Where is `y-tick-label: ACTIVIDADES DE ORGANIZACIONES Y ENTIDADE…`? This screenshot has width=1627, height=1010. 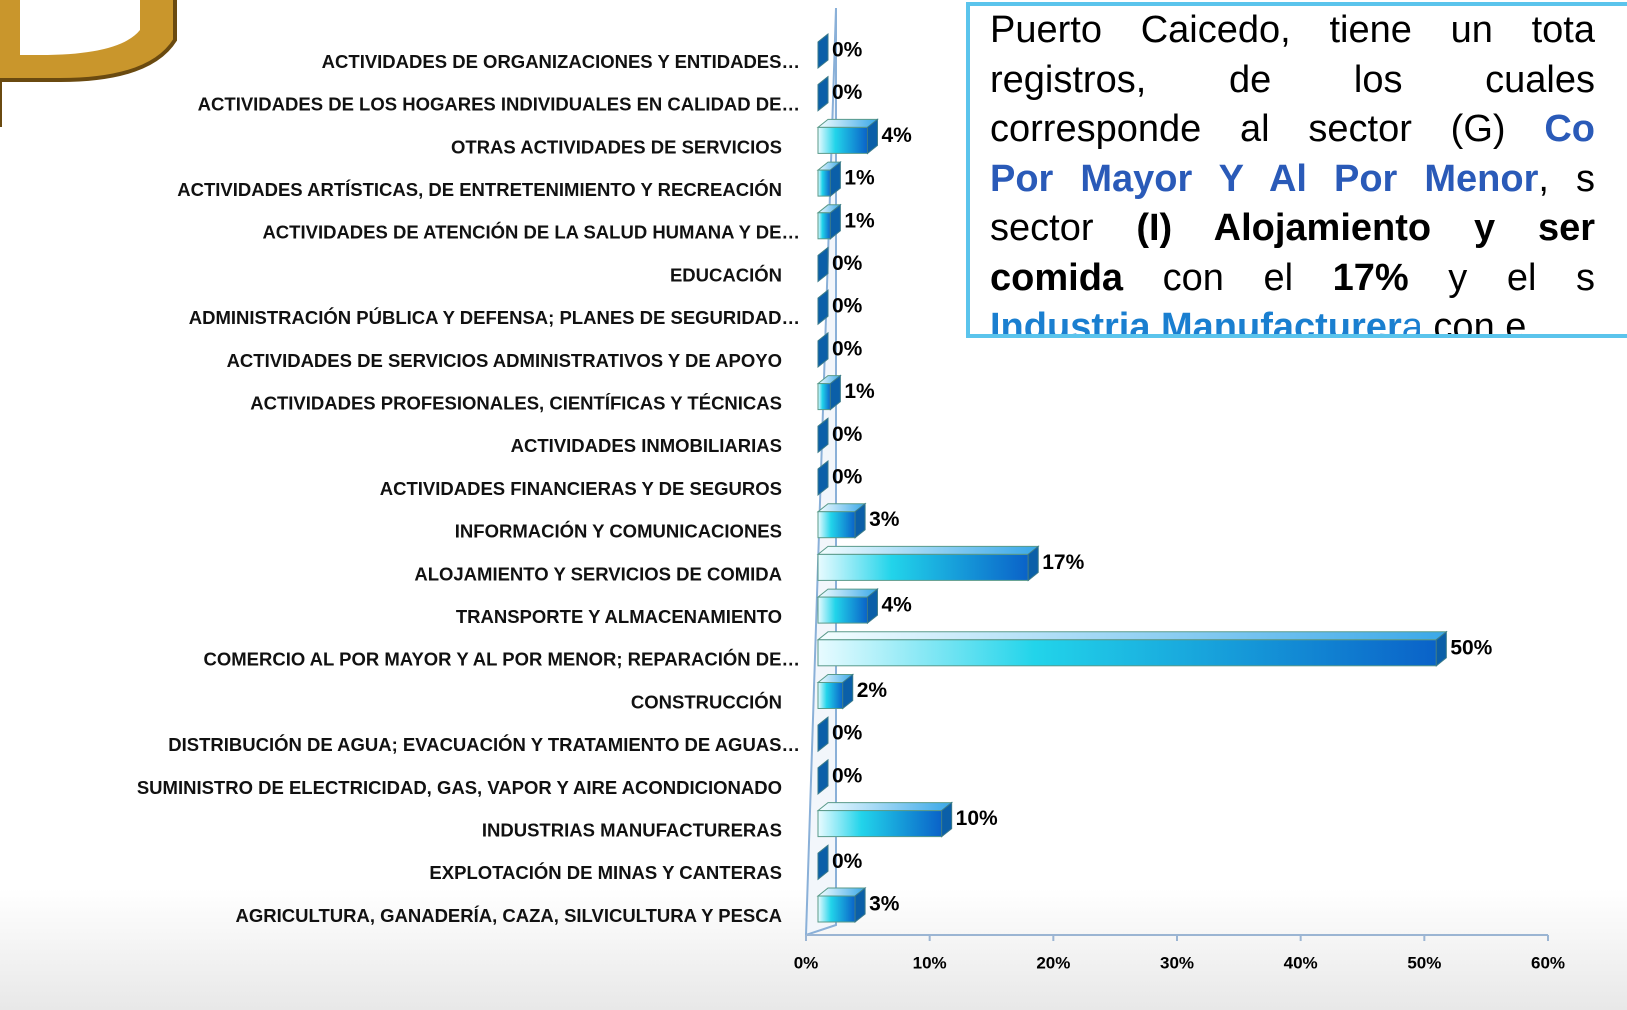
y-tick-label: ACTIVIDADES DE ORGANIZACIONES Y ENTIDADE… is located at coordinates (561, 61).